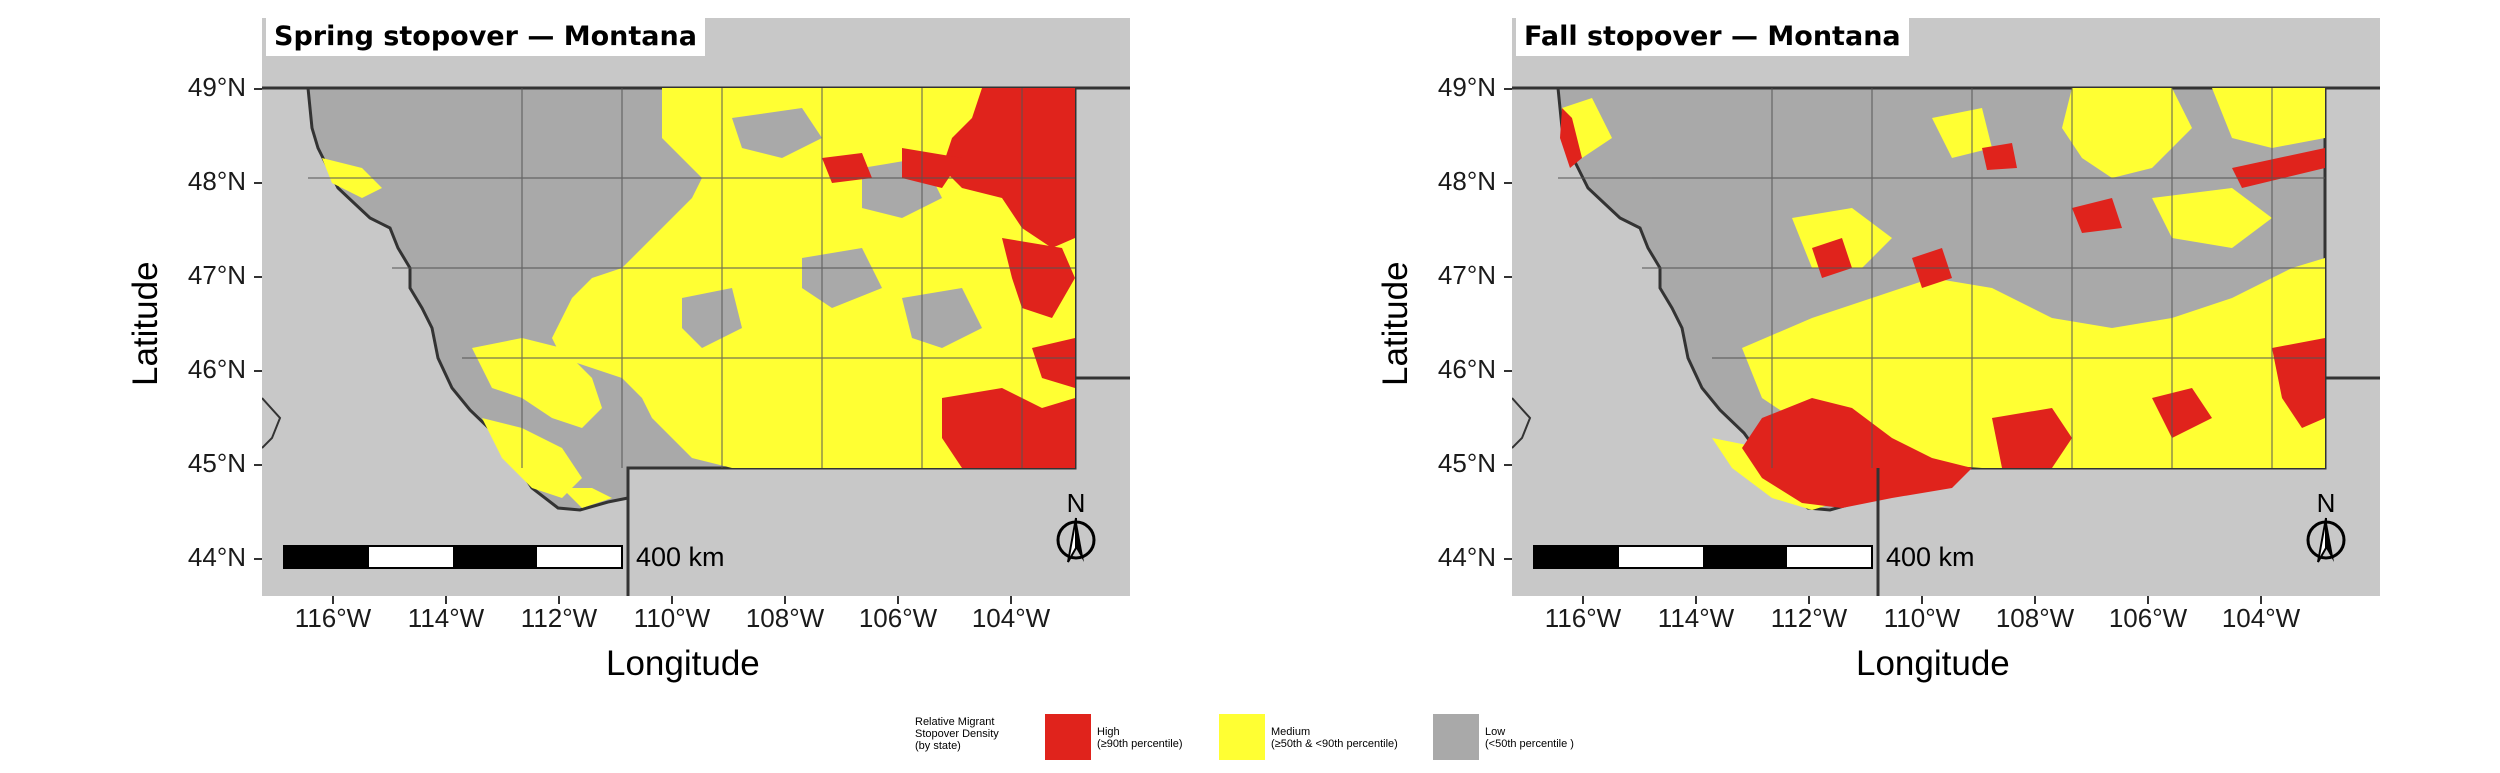 The width and height of the screenshot is (2500, 773). I want to click on legend-title-line: (by state), so click(938, 746).